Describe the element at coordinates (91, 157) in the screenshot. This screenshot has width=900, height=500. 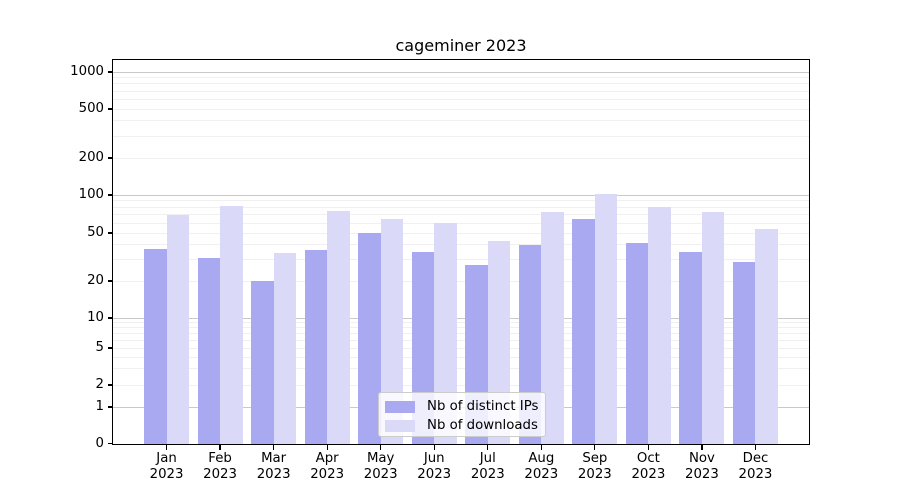
I see `y-tick-label-200: 200` at that location.